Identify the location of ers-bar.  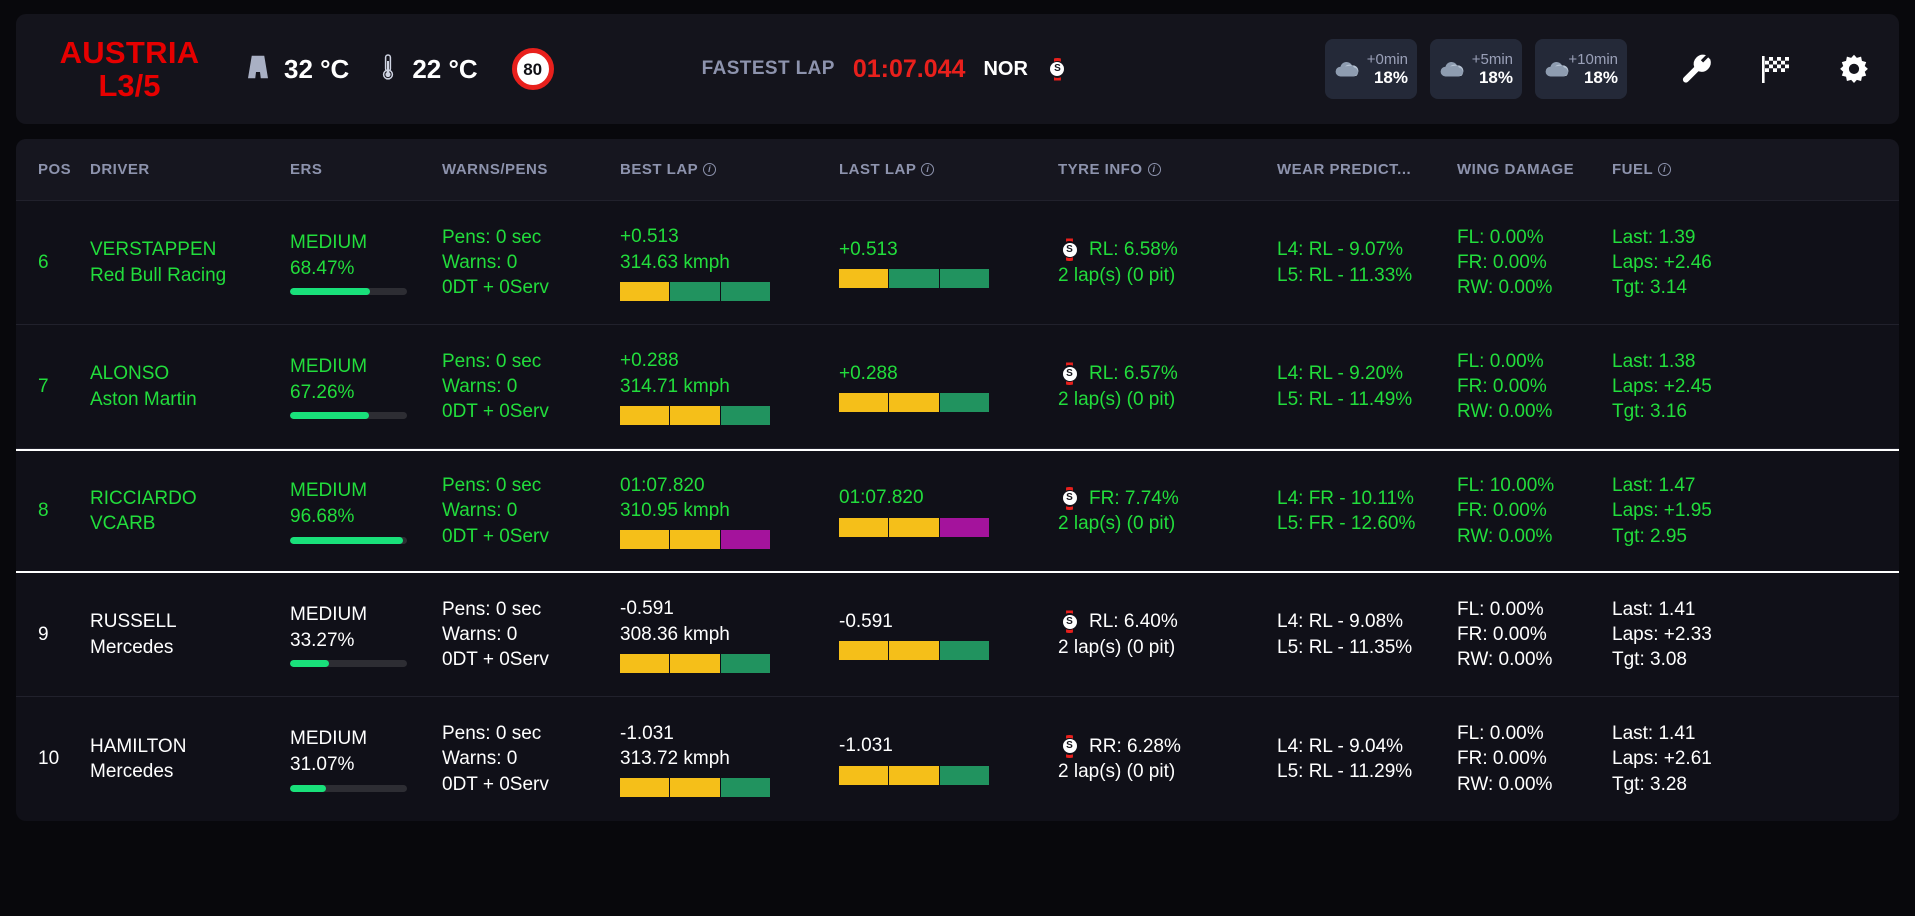
(348, 292).